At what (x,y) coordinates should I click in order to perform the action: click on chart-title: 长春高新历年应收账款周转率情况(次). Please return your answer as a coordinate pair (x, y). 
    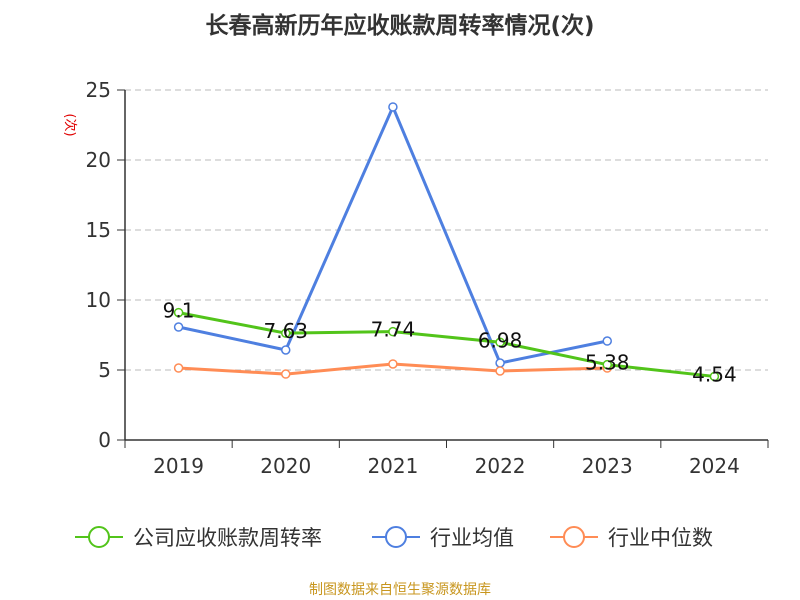
    Looking at the image, I should click on (399, 25).